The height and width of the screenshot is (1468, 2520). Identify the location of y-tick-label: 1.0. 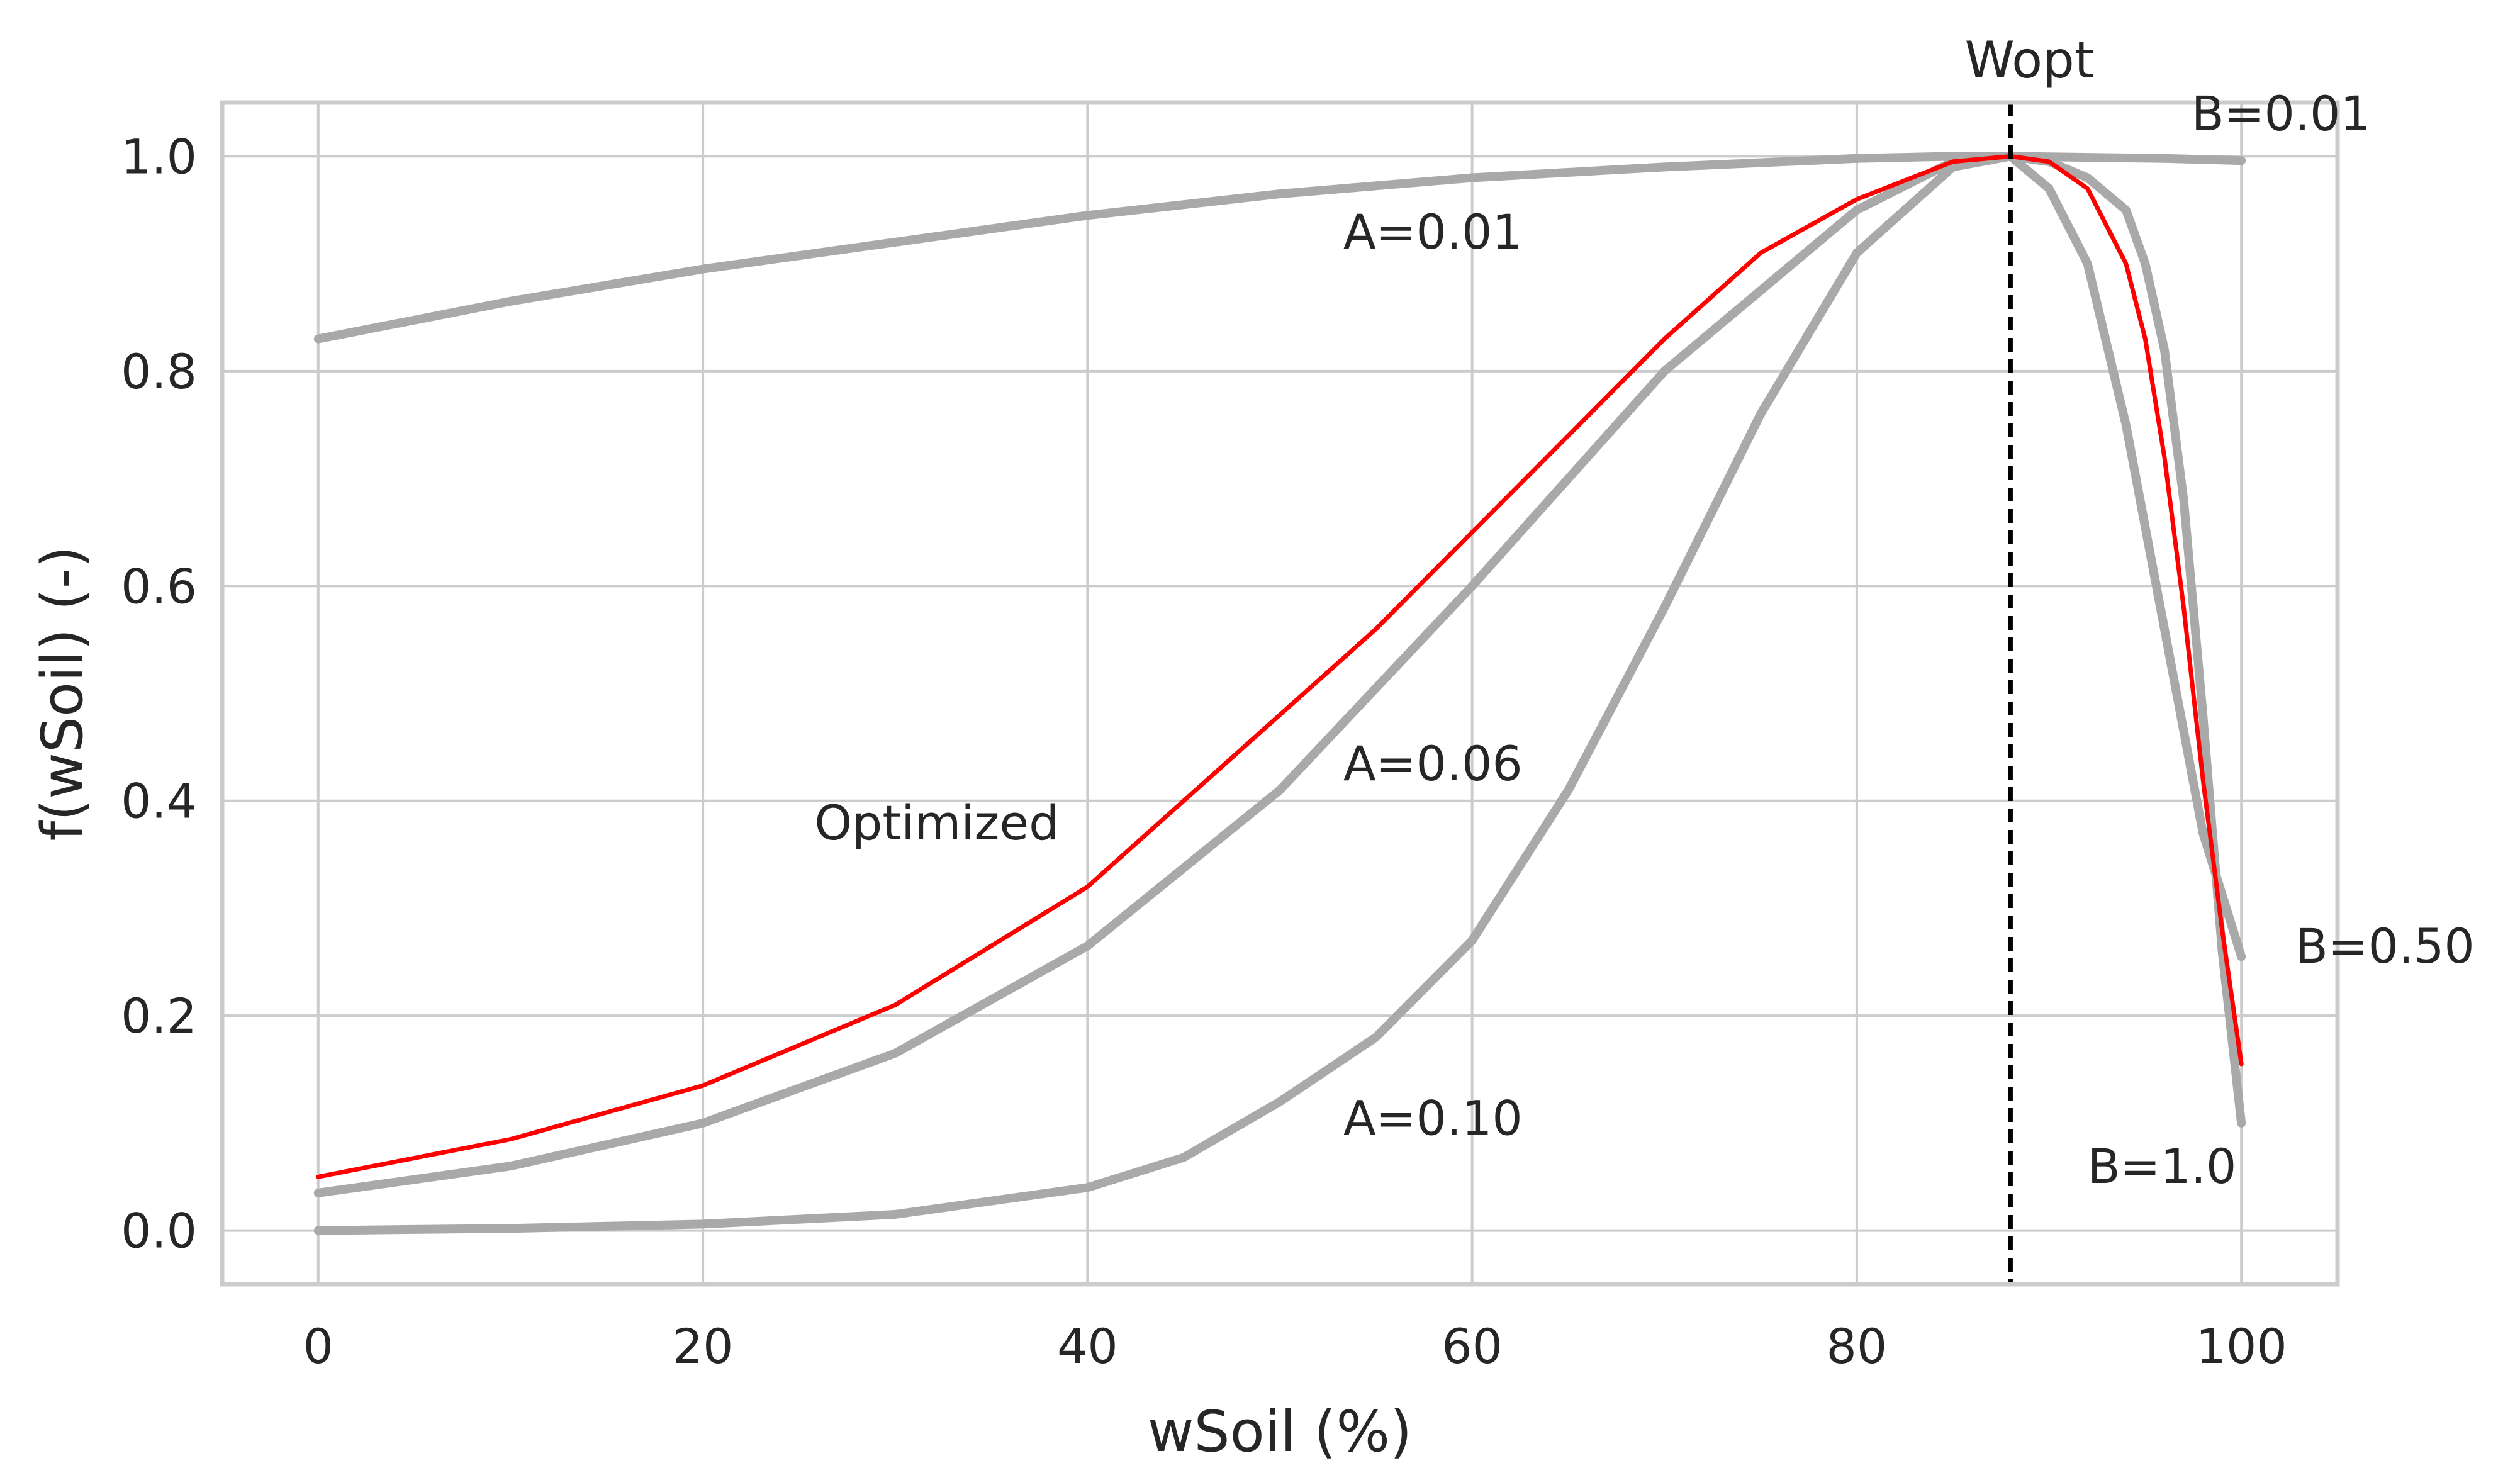
(159, 156).